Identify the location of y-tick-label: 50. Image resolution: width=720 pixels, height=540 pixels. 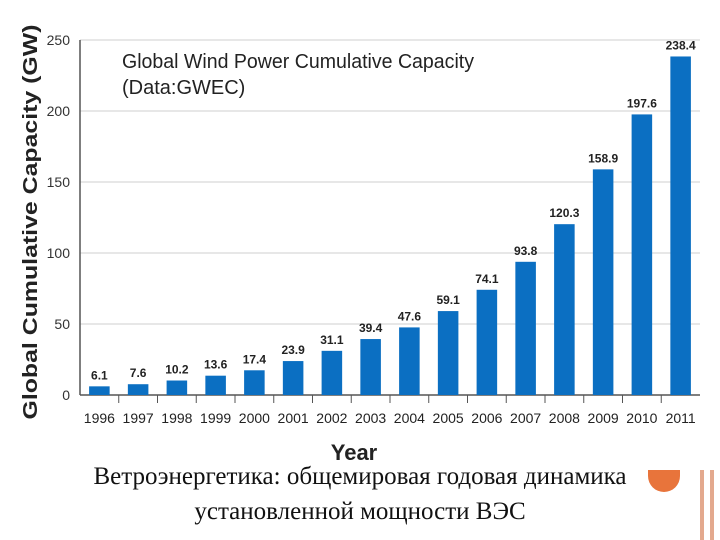
(62, 324).